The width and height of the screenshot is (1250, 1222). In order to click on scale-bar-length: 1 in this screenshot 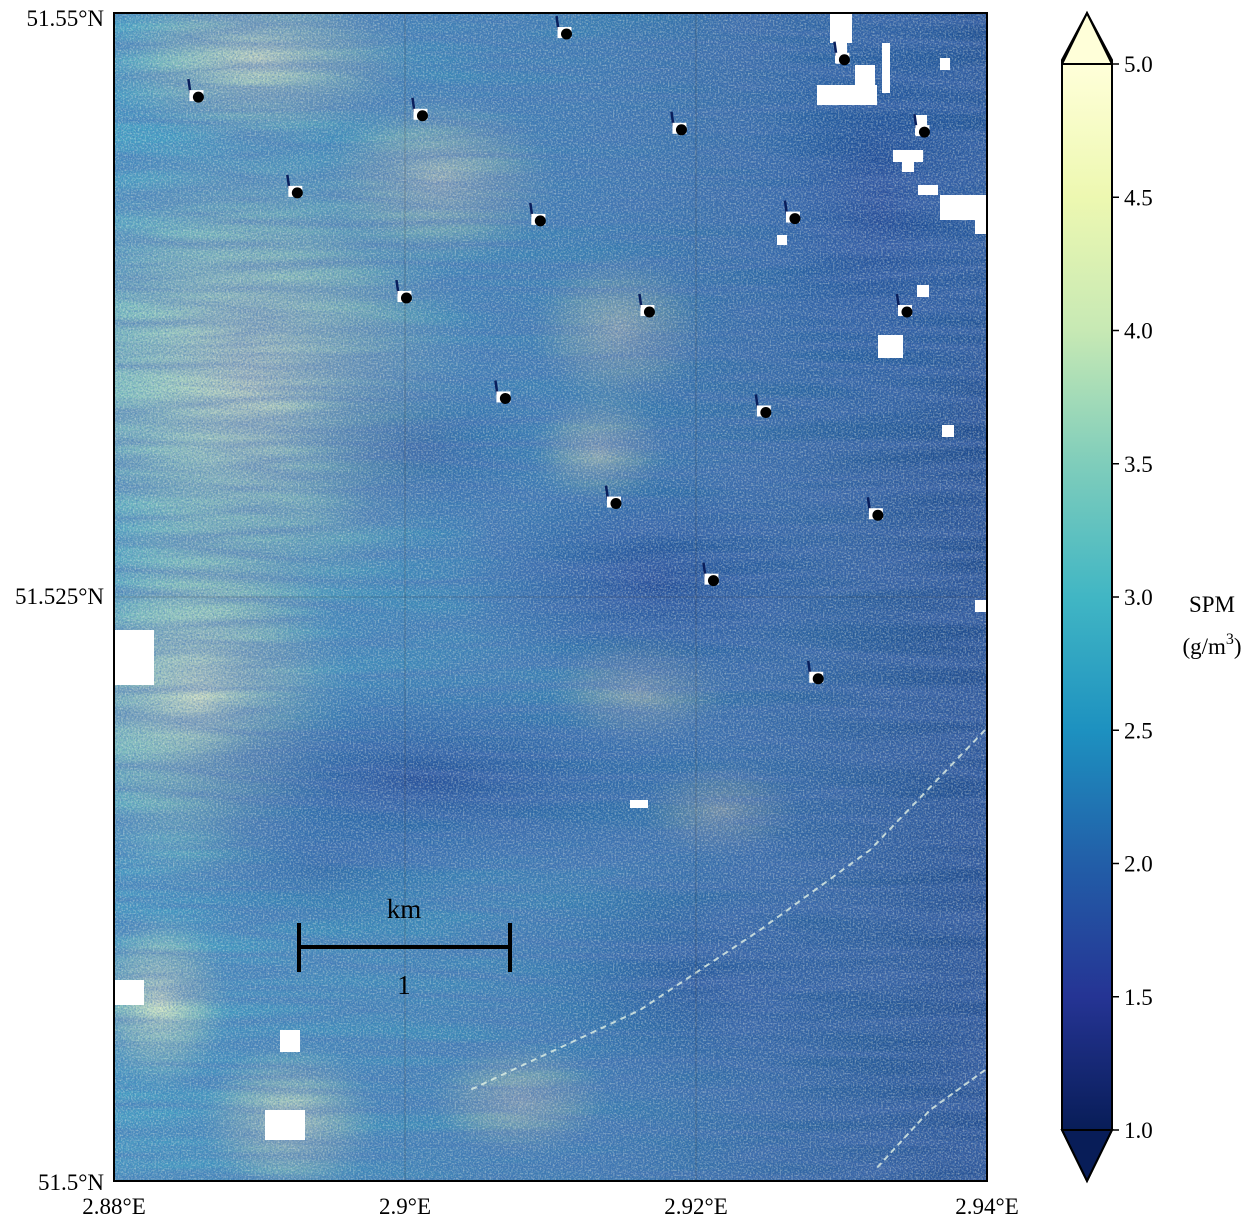, I will do `click(404, 985)`.